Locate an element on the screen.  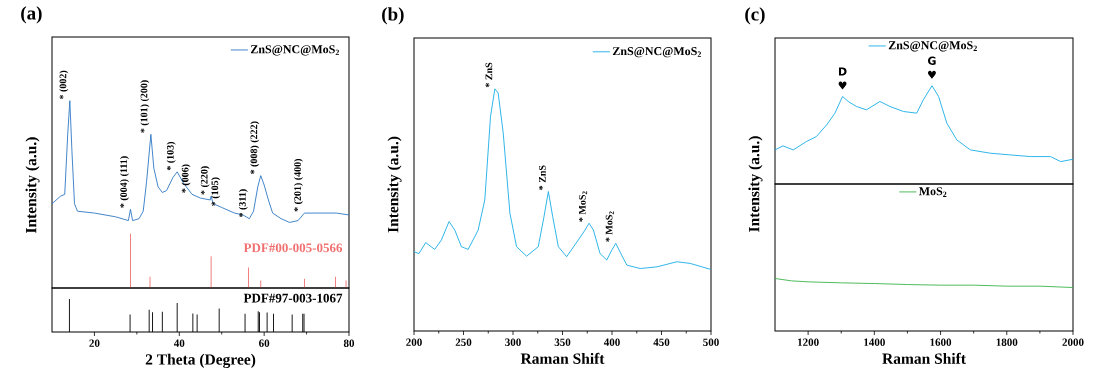
x-tick-label: 250 is located at coordinates (463, 342).